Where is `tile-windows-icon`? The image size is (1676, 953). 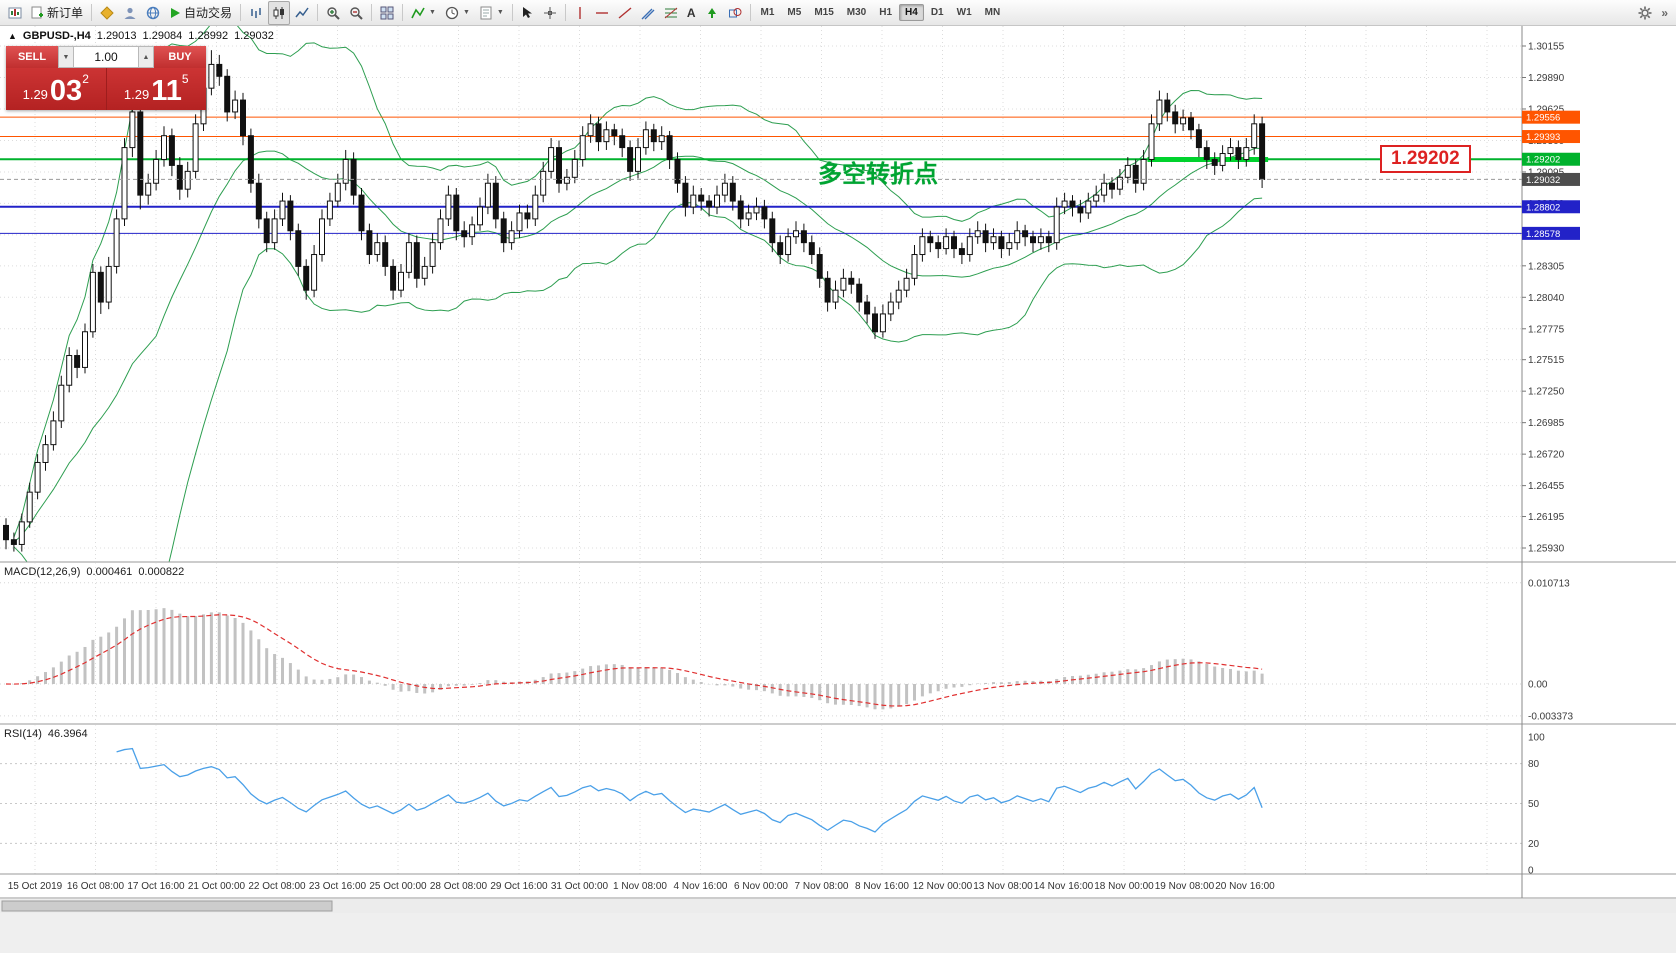
tile-windows-icon is located at coordinates (387, 13).